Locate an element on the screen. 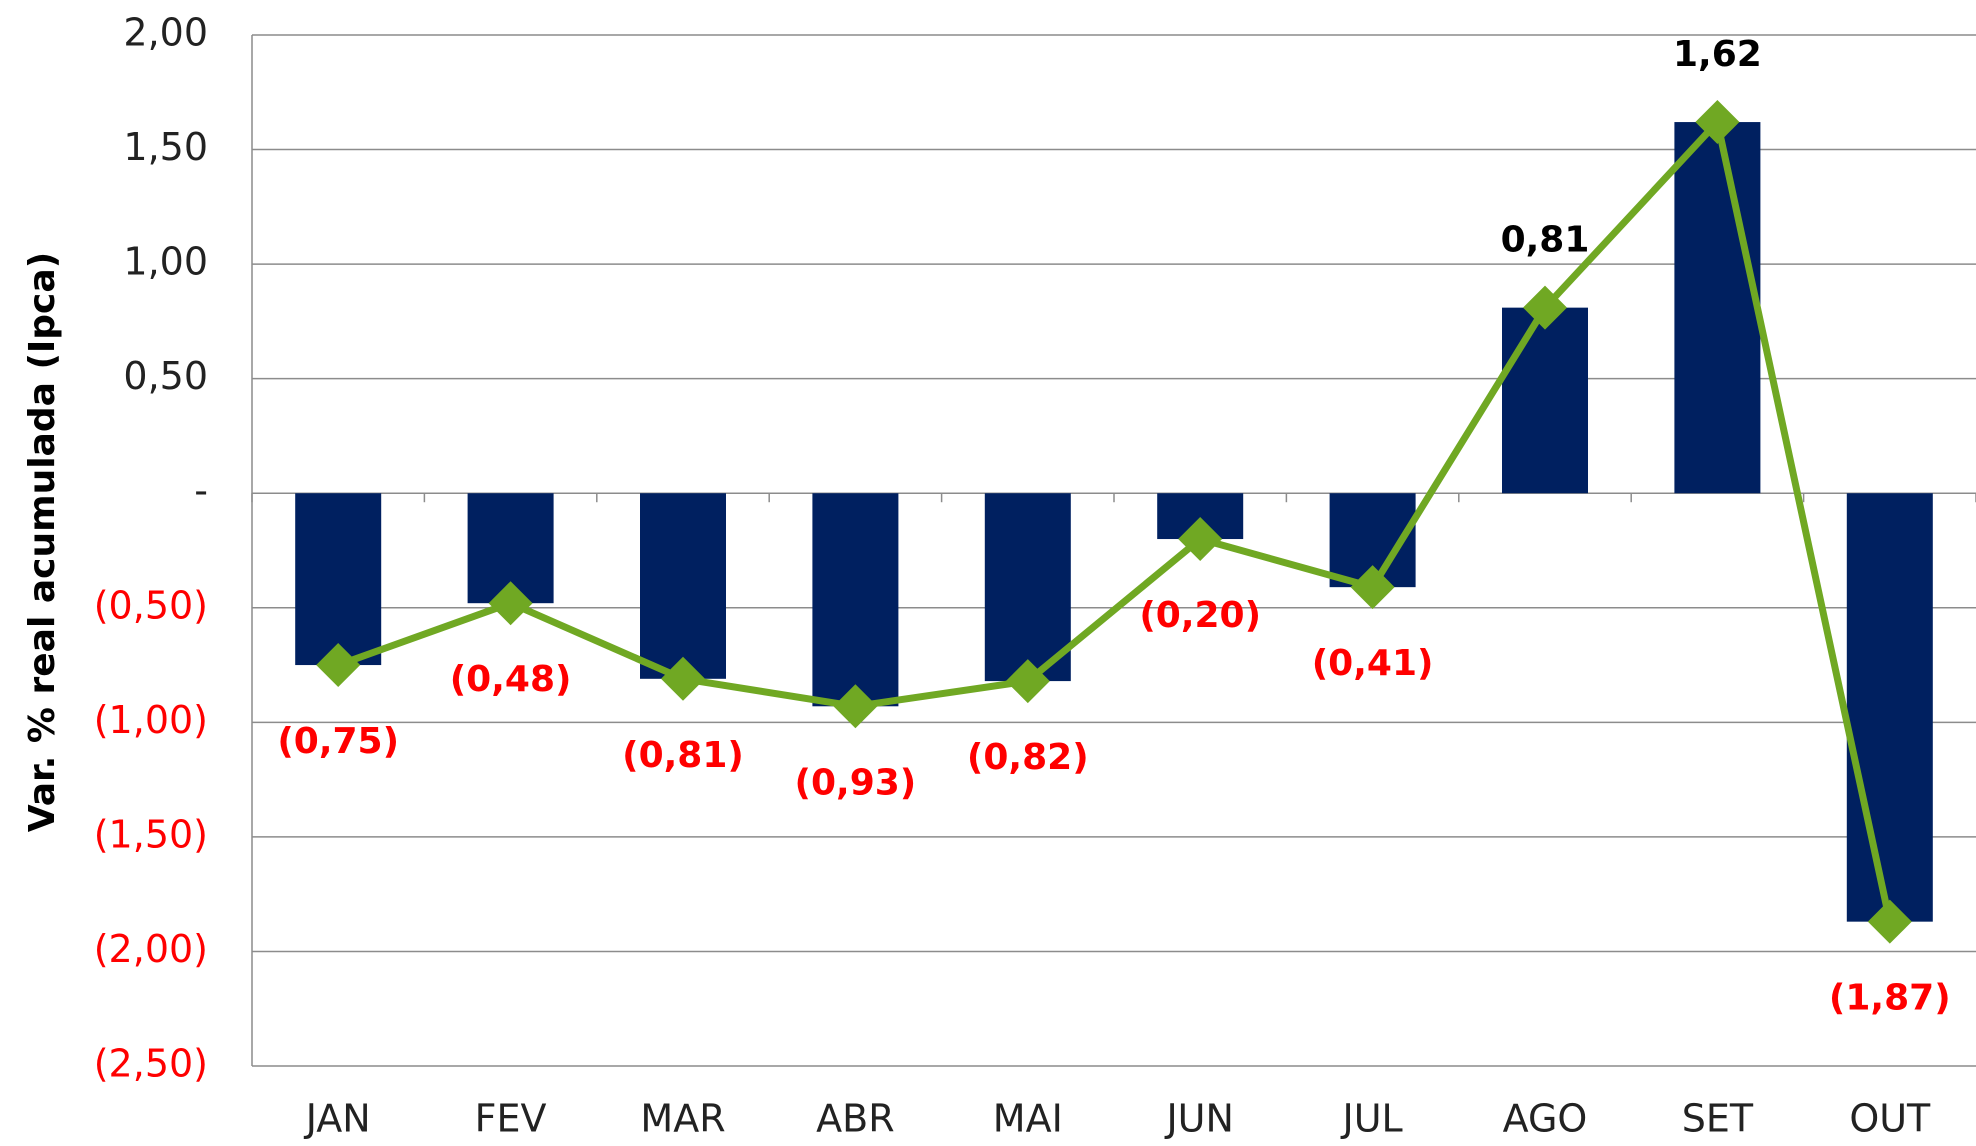 This screenshot has height=1146, width=1976. y-tick-label: (2,00) is located at coordinates (151, 949).